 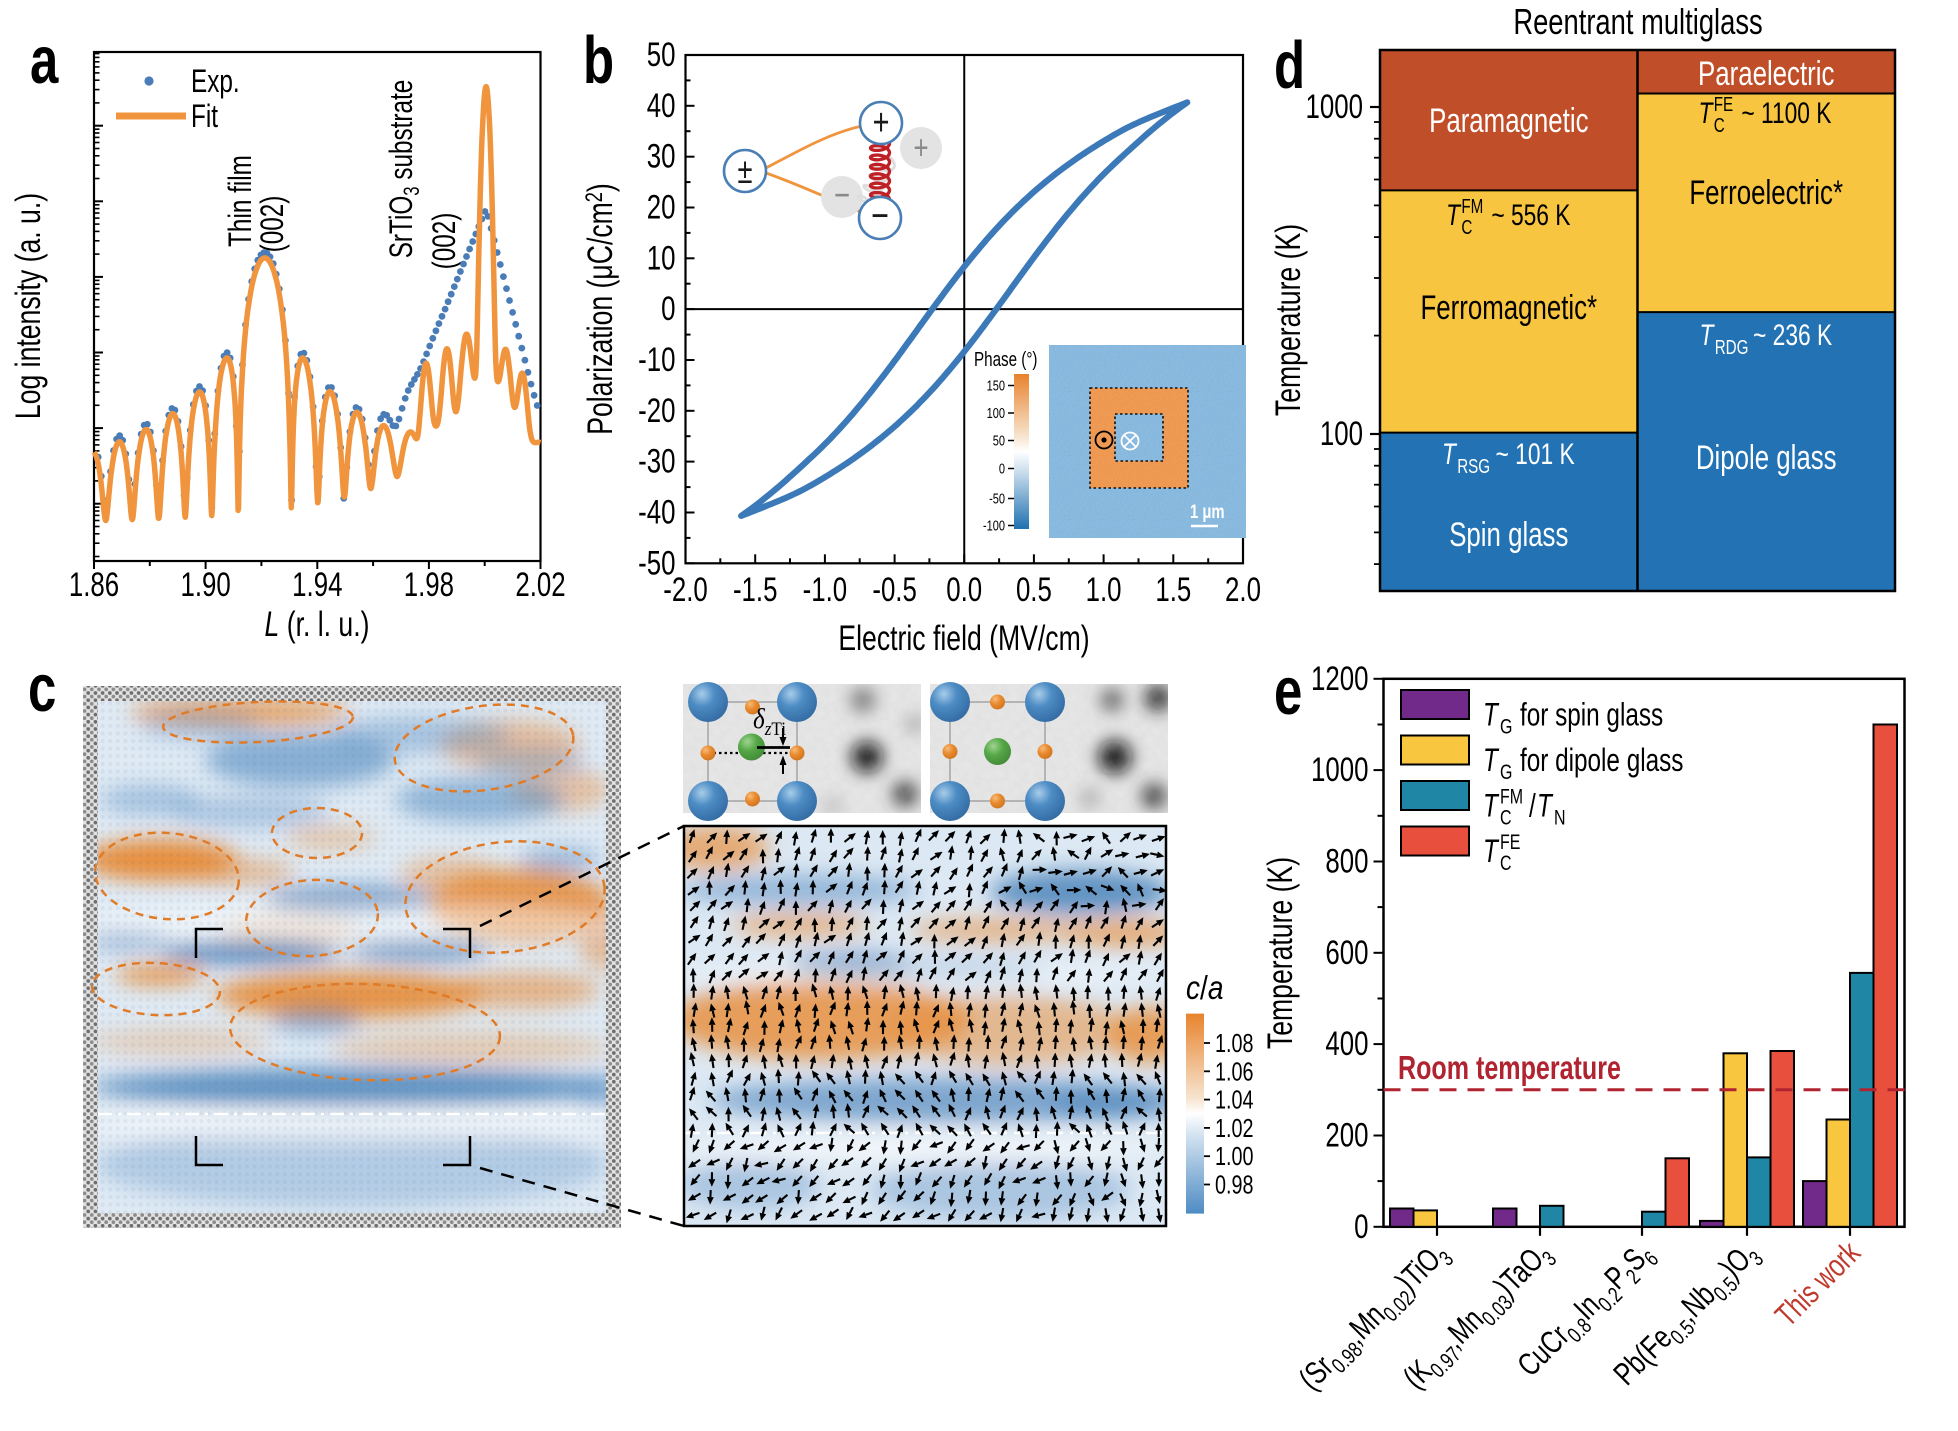 I want to click on svg-text: Reentrant multiglass, so click(x=1637, y=21).